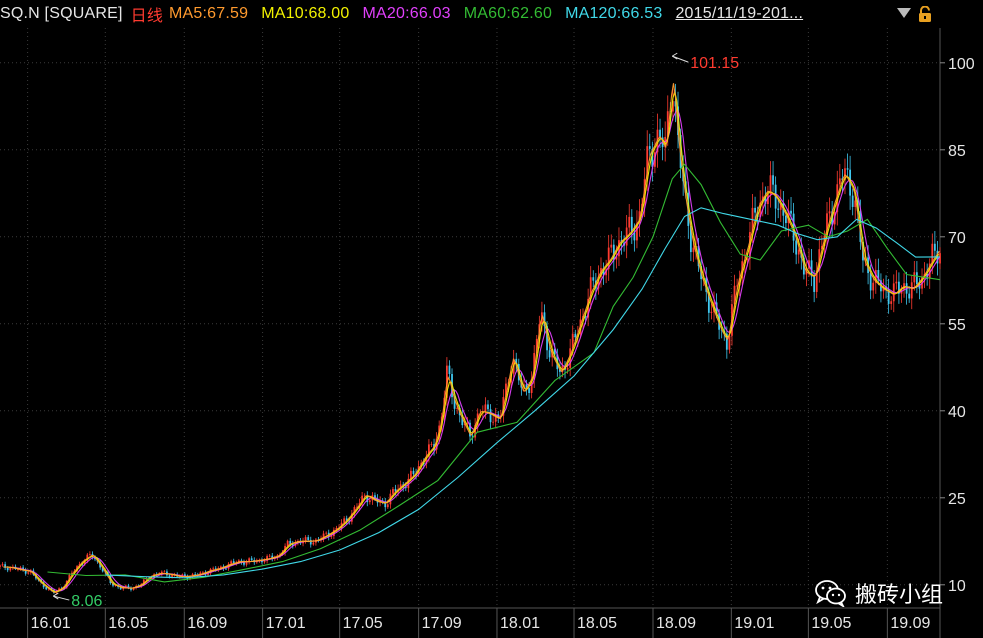  I want to click on y-tick-label: 100, so click(961, 64).